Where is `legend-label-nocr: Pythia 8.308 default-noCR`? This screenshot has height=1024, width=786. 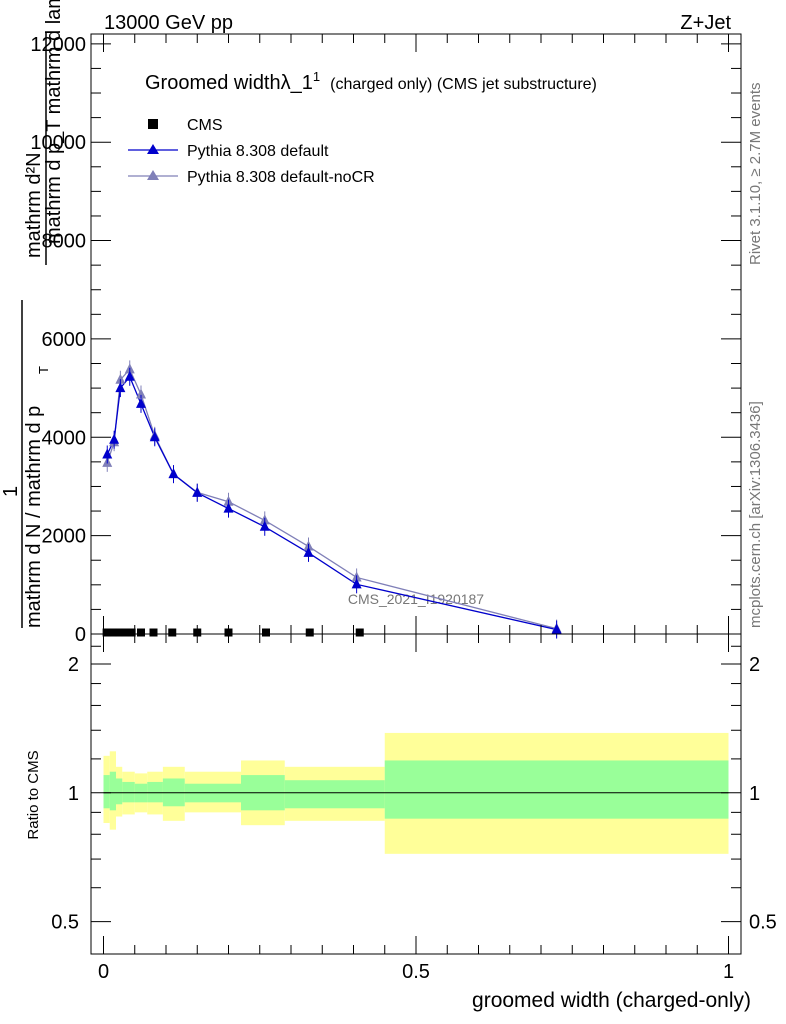 legend-label-nocr: Pythia 8.308 default-noCR is located at coordinates (281, 177).